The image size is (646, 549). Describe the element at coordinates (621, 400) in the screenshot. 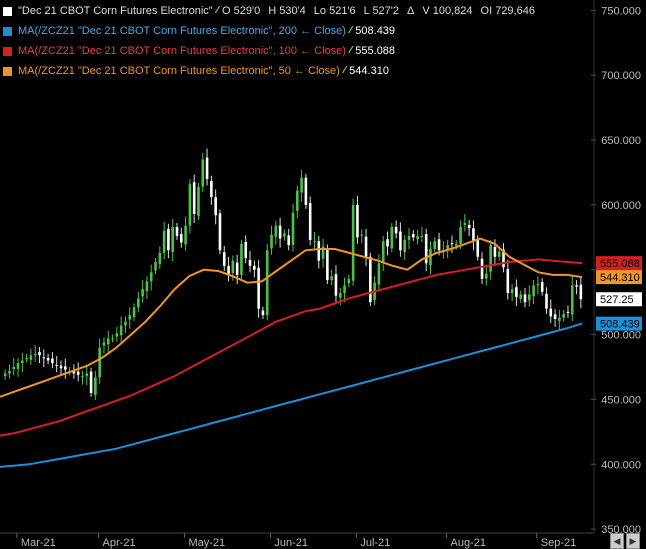

I see `y-tick-label: 450.000` at that location.